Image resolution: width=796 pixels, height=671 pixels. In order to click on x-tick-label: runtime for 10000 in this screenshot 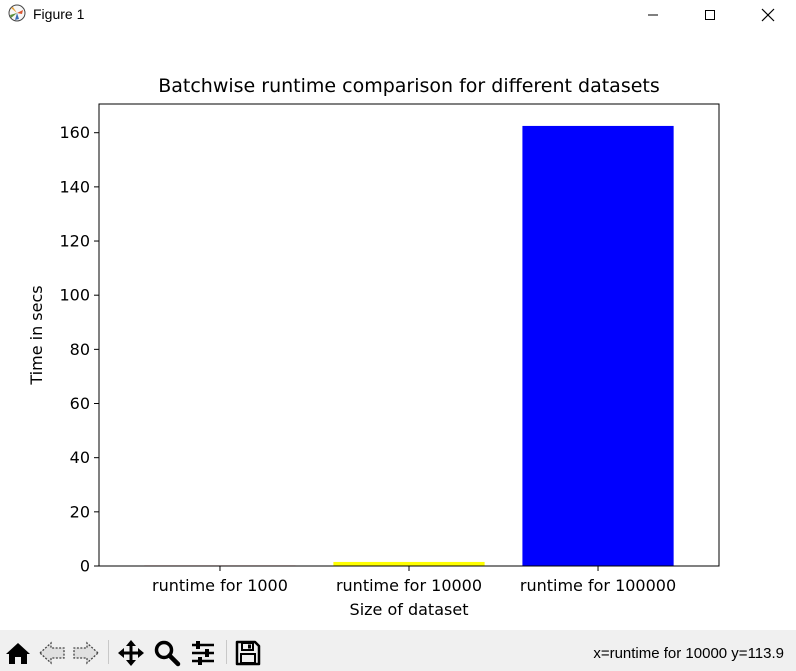, I will do `click(409, 585)`.